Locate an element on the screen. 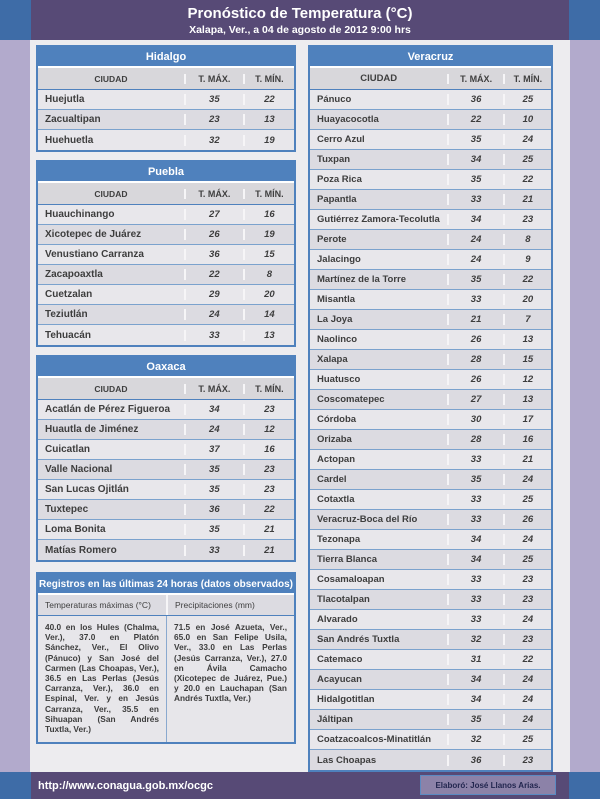 The height and width of the screenshot is (799, 600). table-row: La Joya 21 7 is located at coordinates (430, 320).